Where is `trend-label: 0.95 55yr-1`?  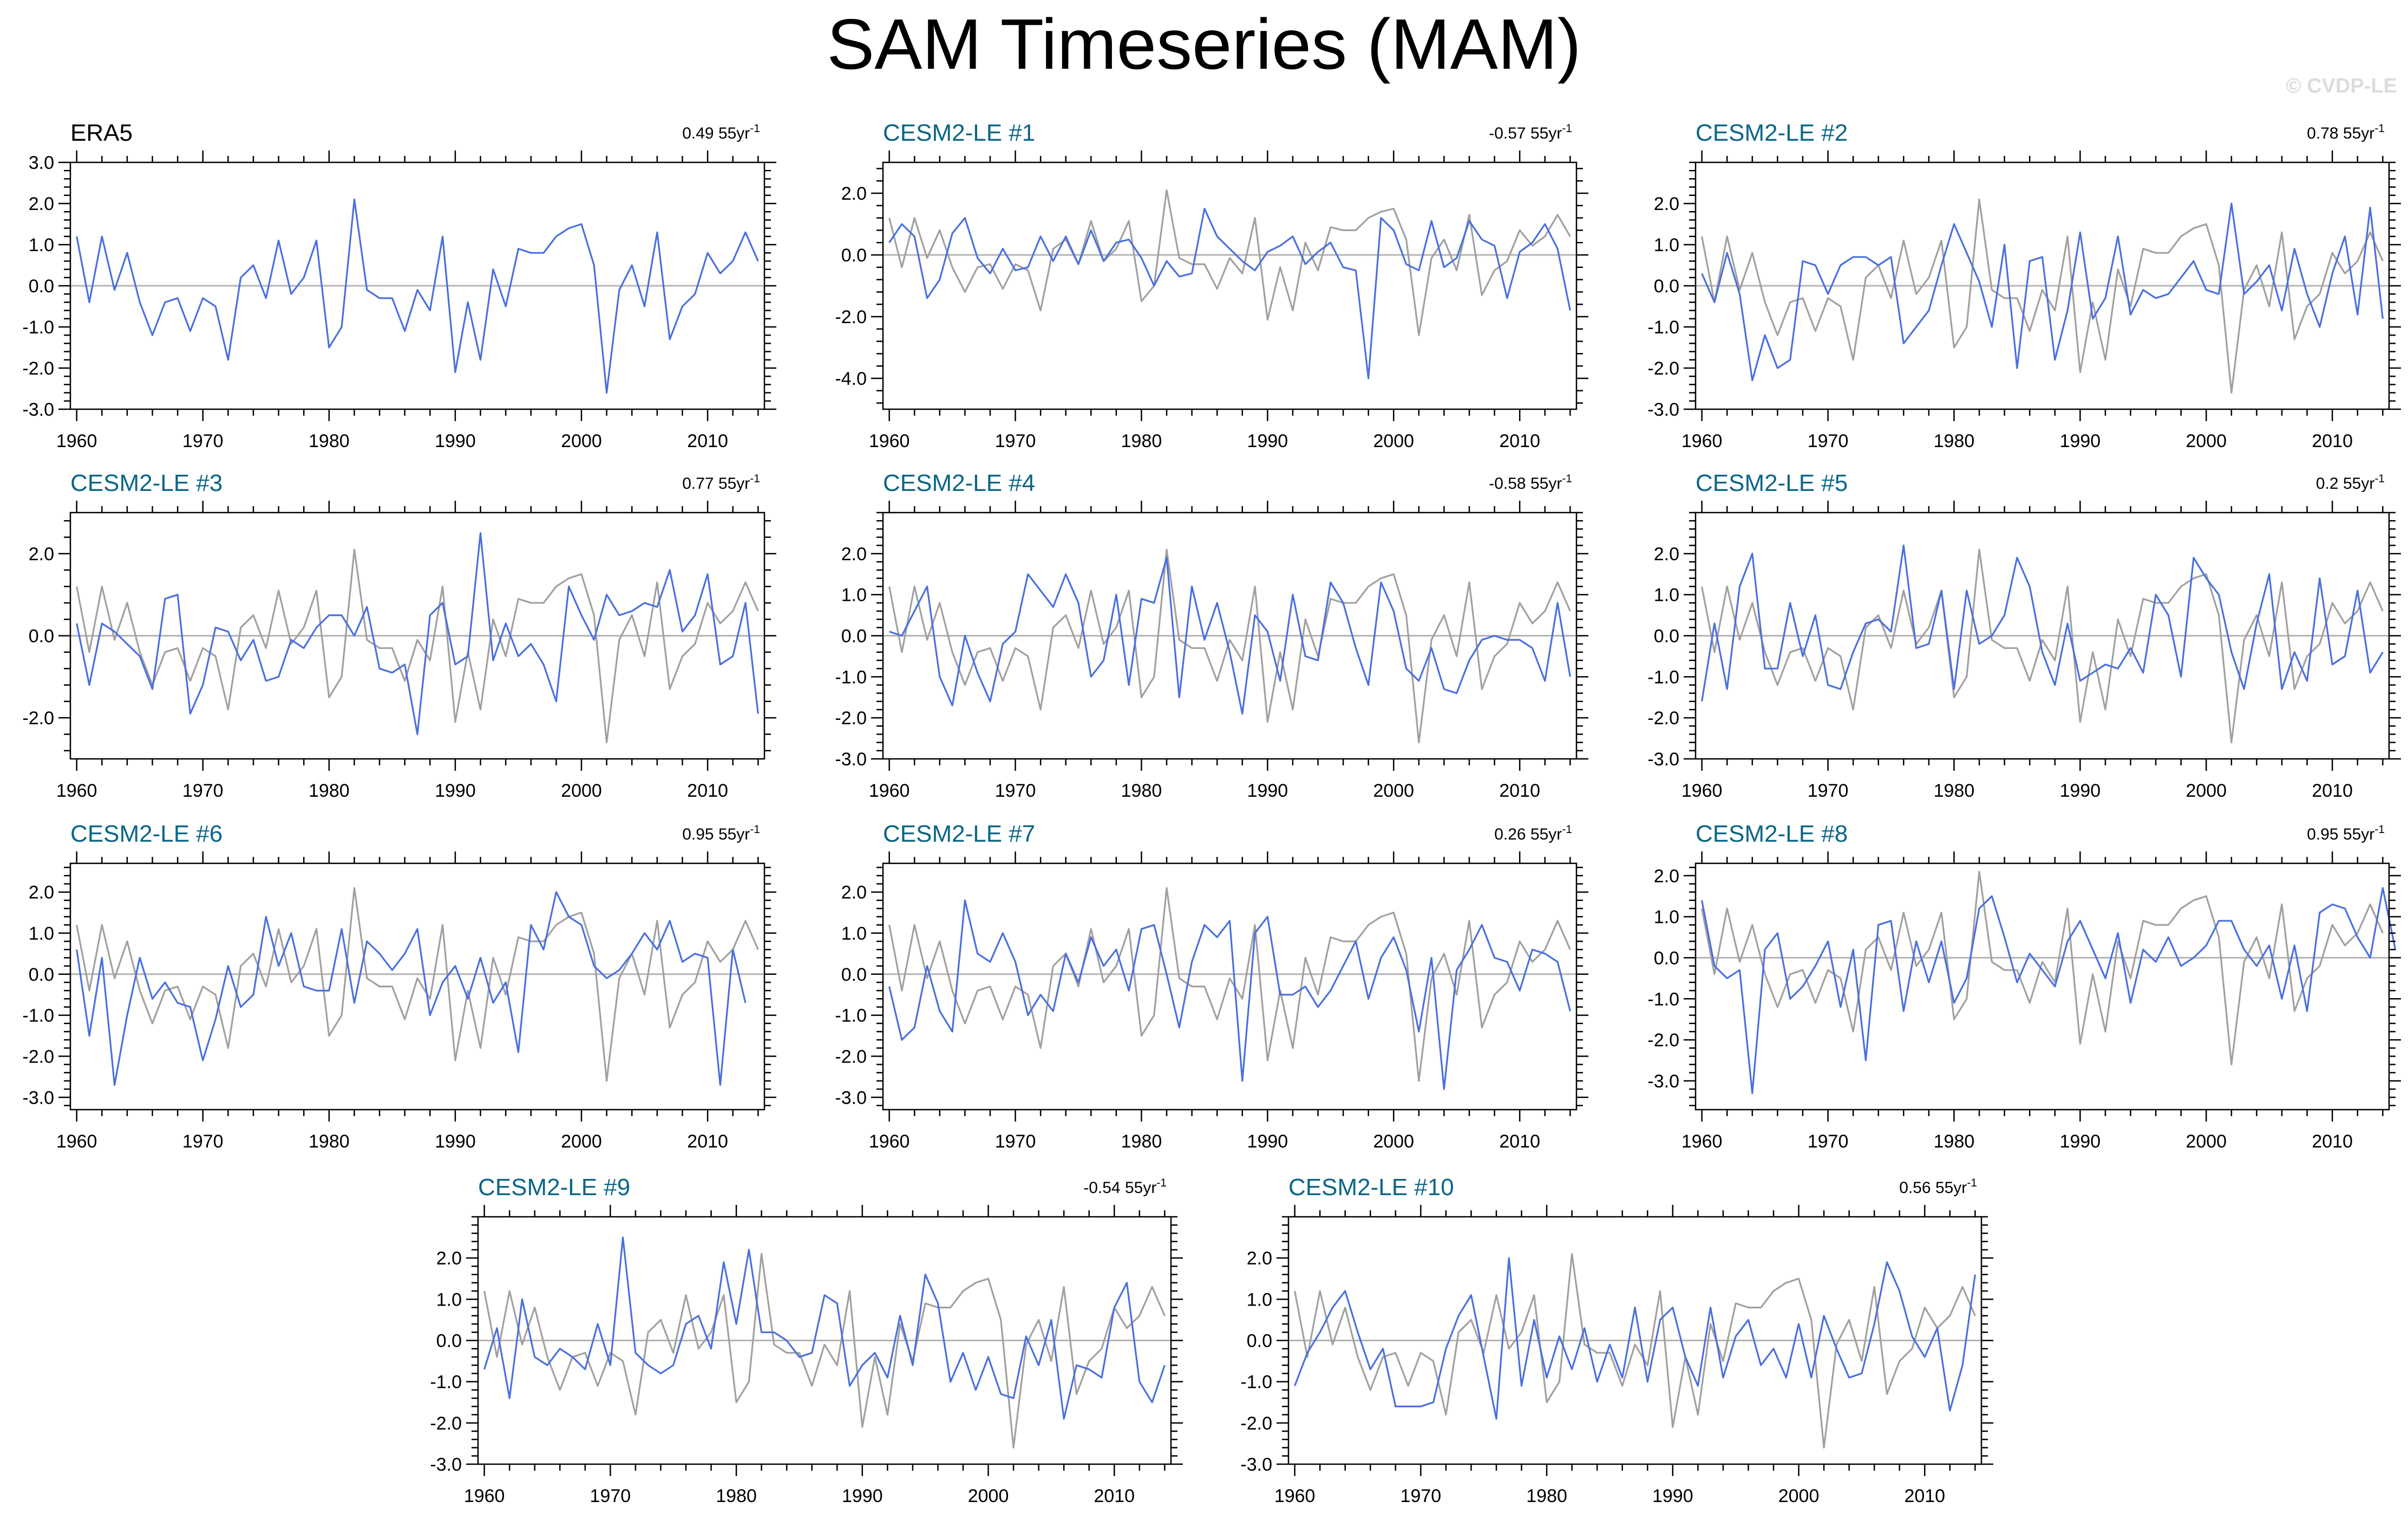 trend-label: 0.95 55yr-1 is located at coordinates (2346, 833).